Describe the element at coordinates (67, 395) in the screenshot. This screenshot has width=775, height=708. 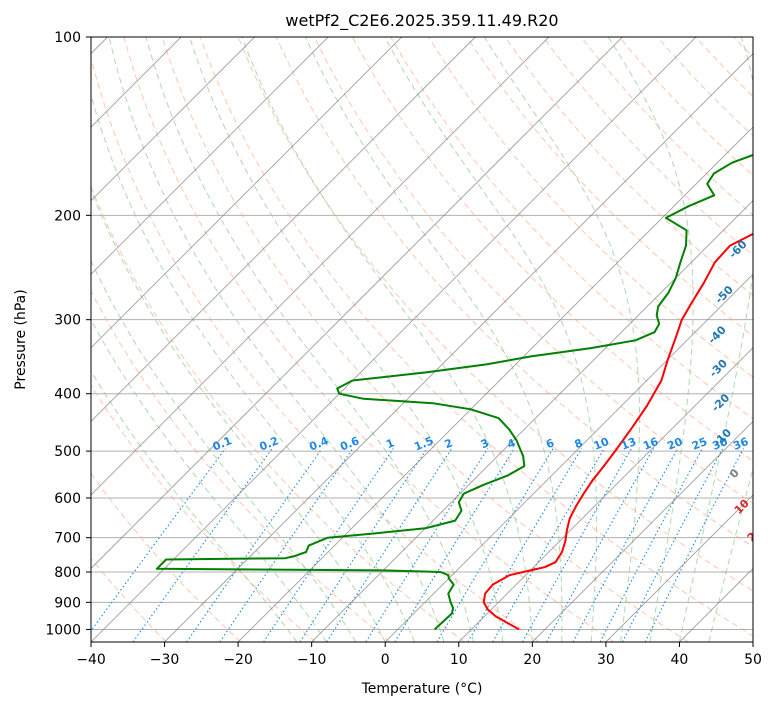
I see `y-tick-label: 400` at that location.